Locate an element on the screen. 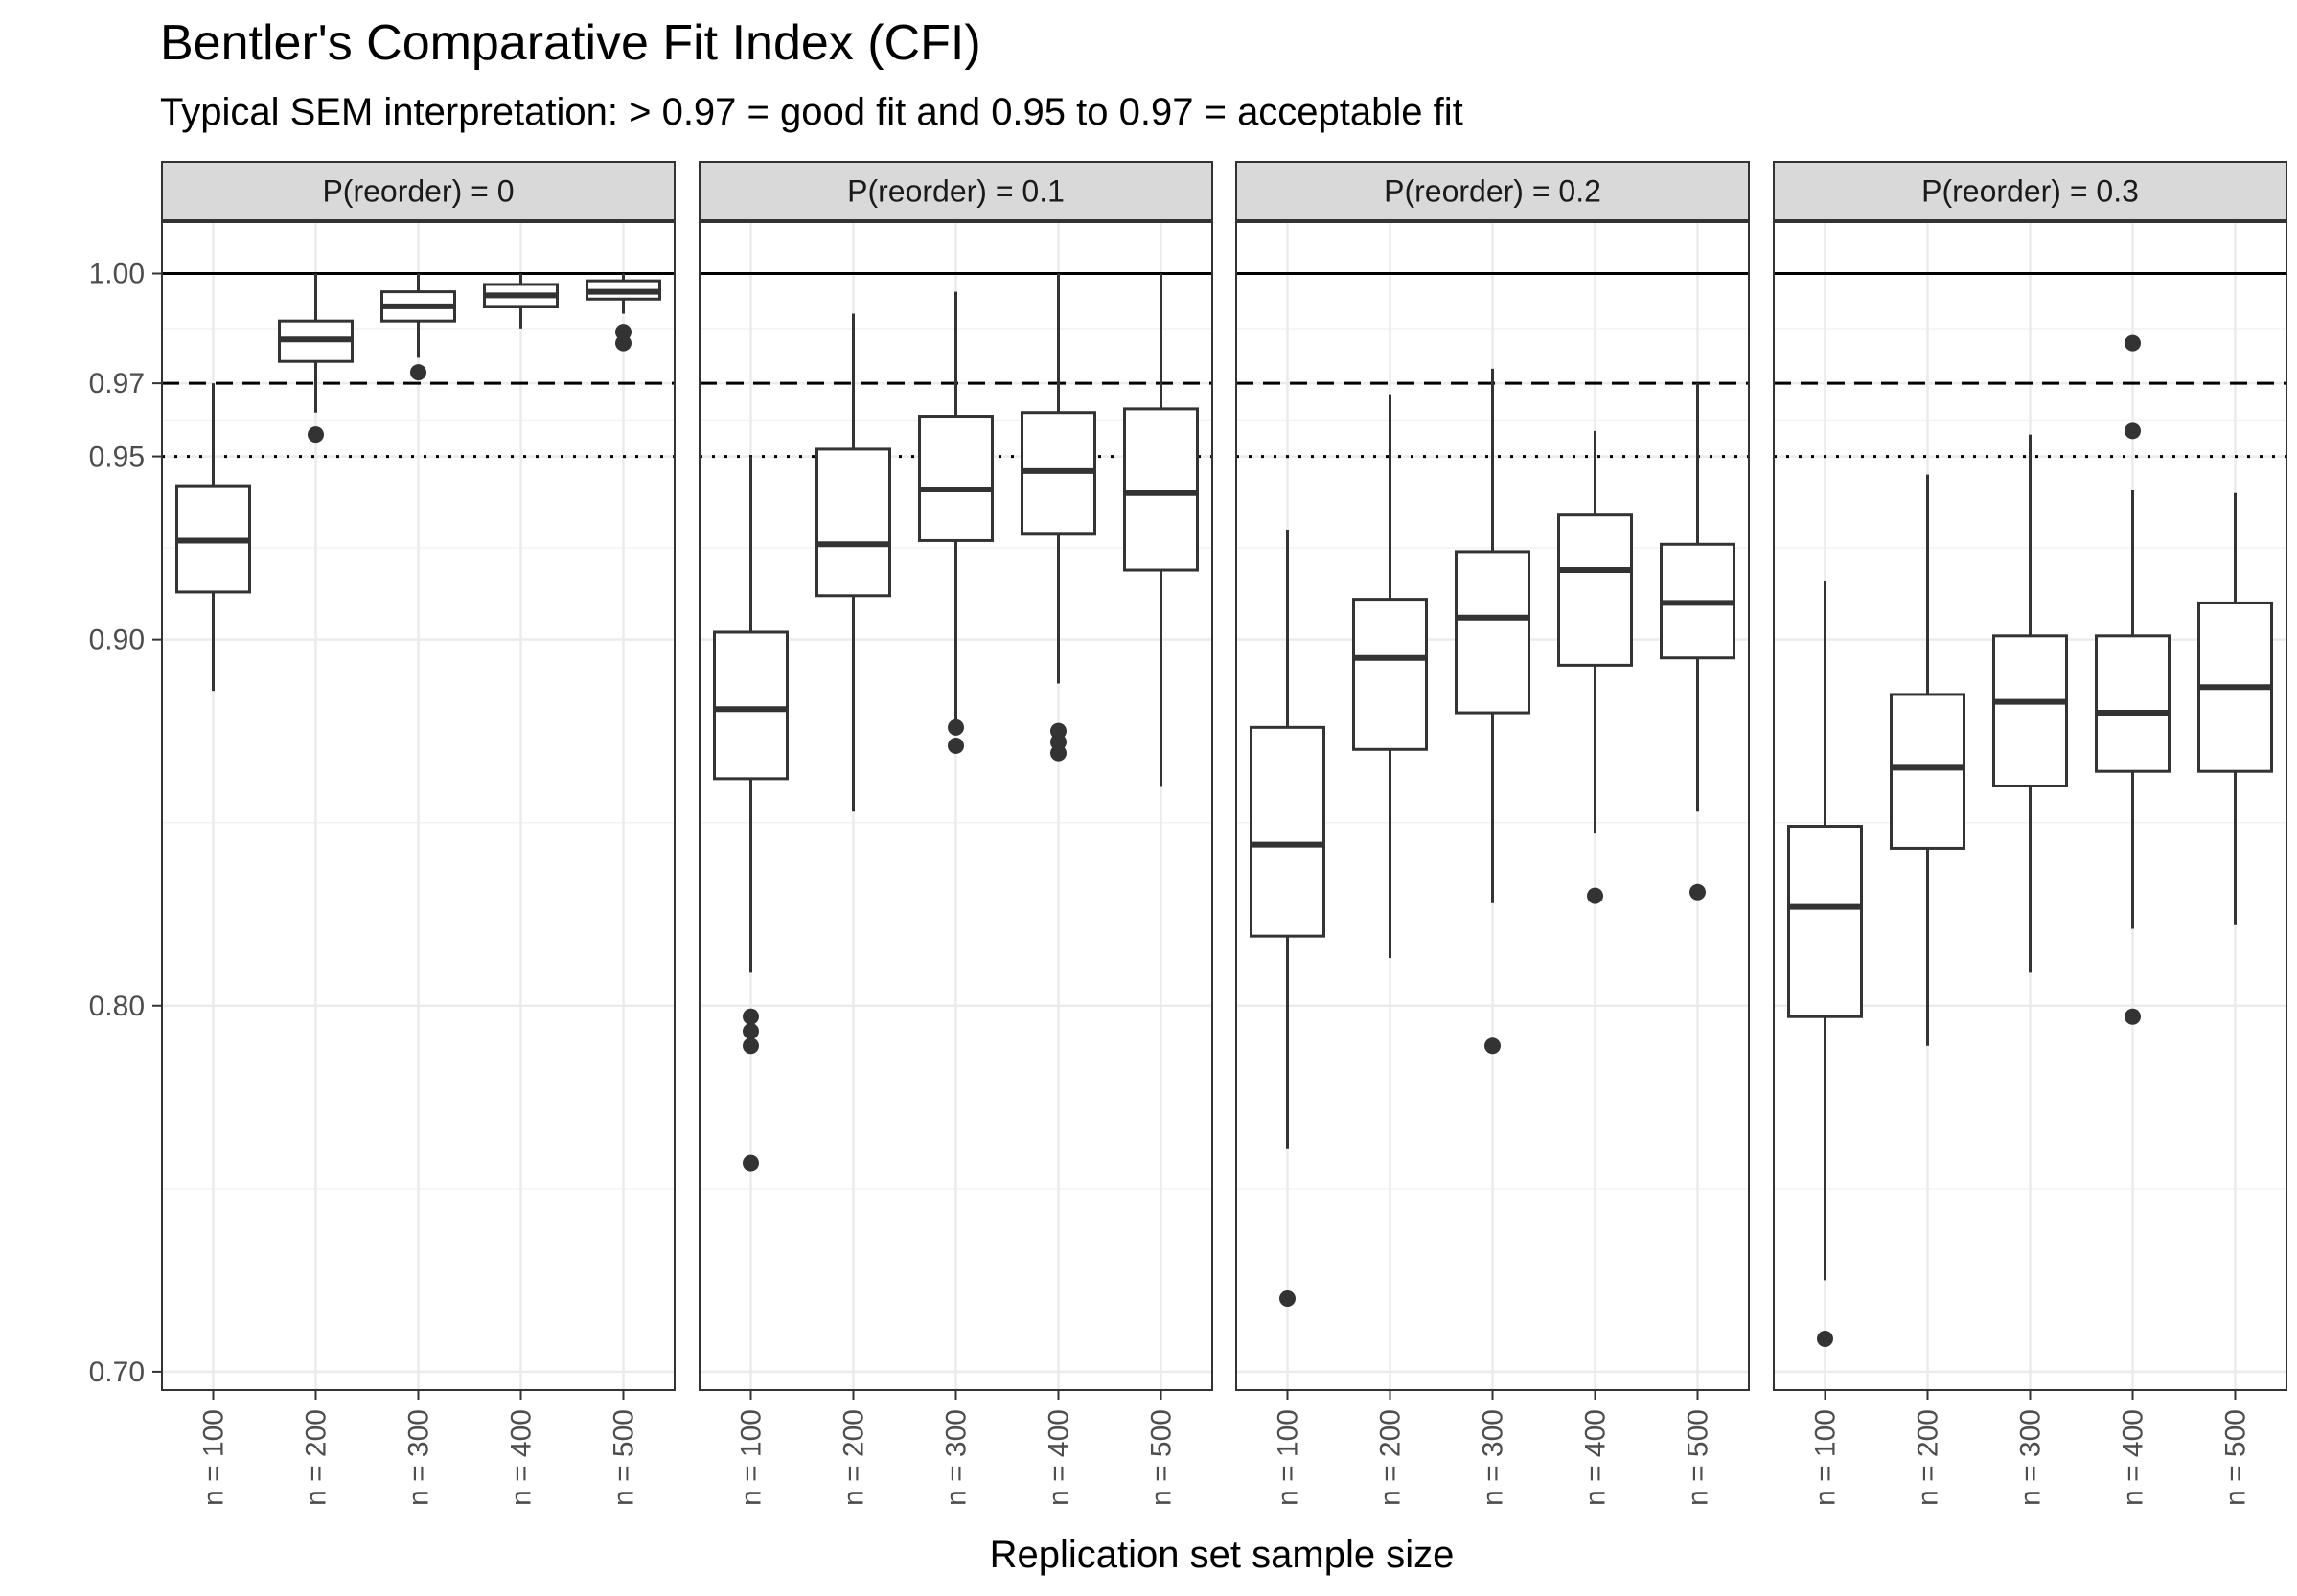 The height and width of the screenshot is (1596, 2297). y-tick-label: 0.70 is located at coordinates (117, 1372).